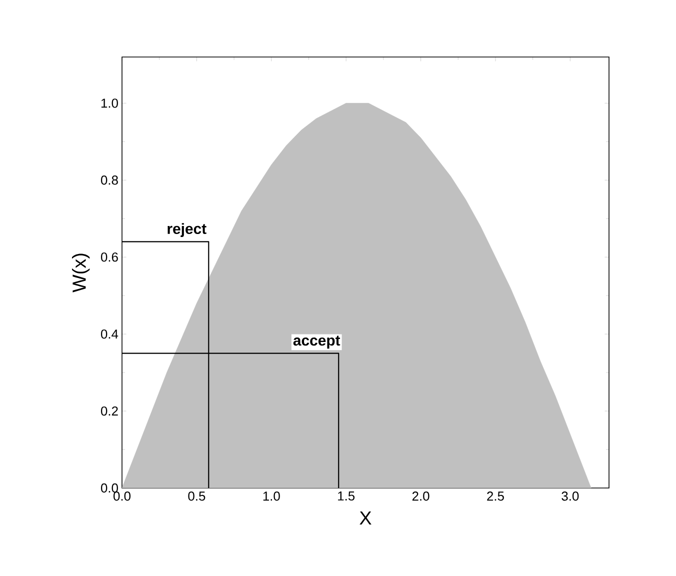  Describe the element at coordinates (366, 518) in the screenshot. I see `x-axis-title: X` at that location.